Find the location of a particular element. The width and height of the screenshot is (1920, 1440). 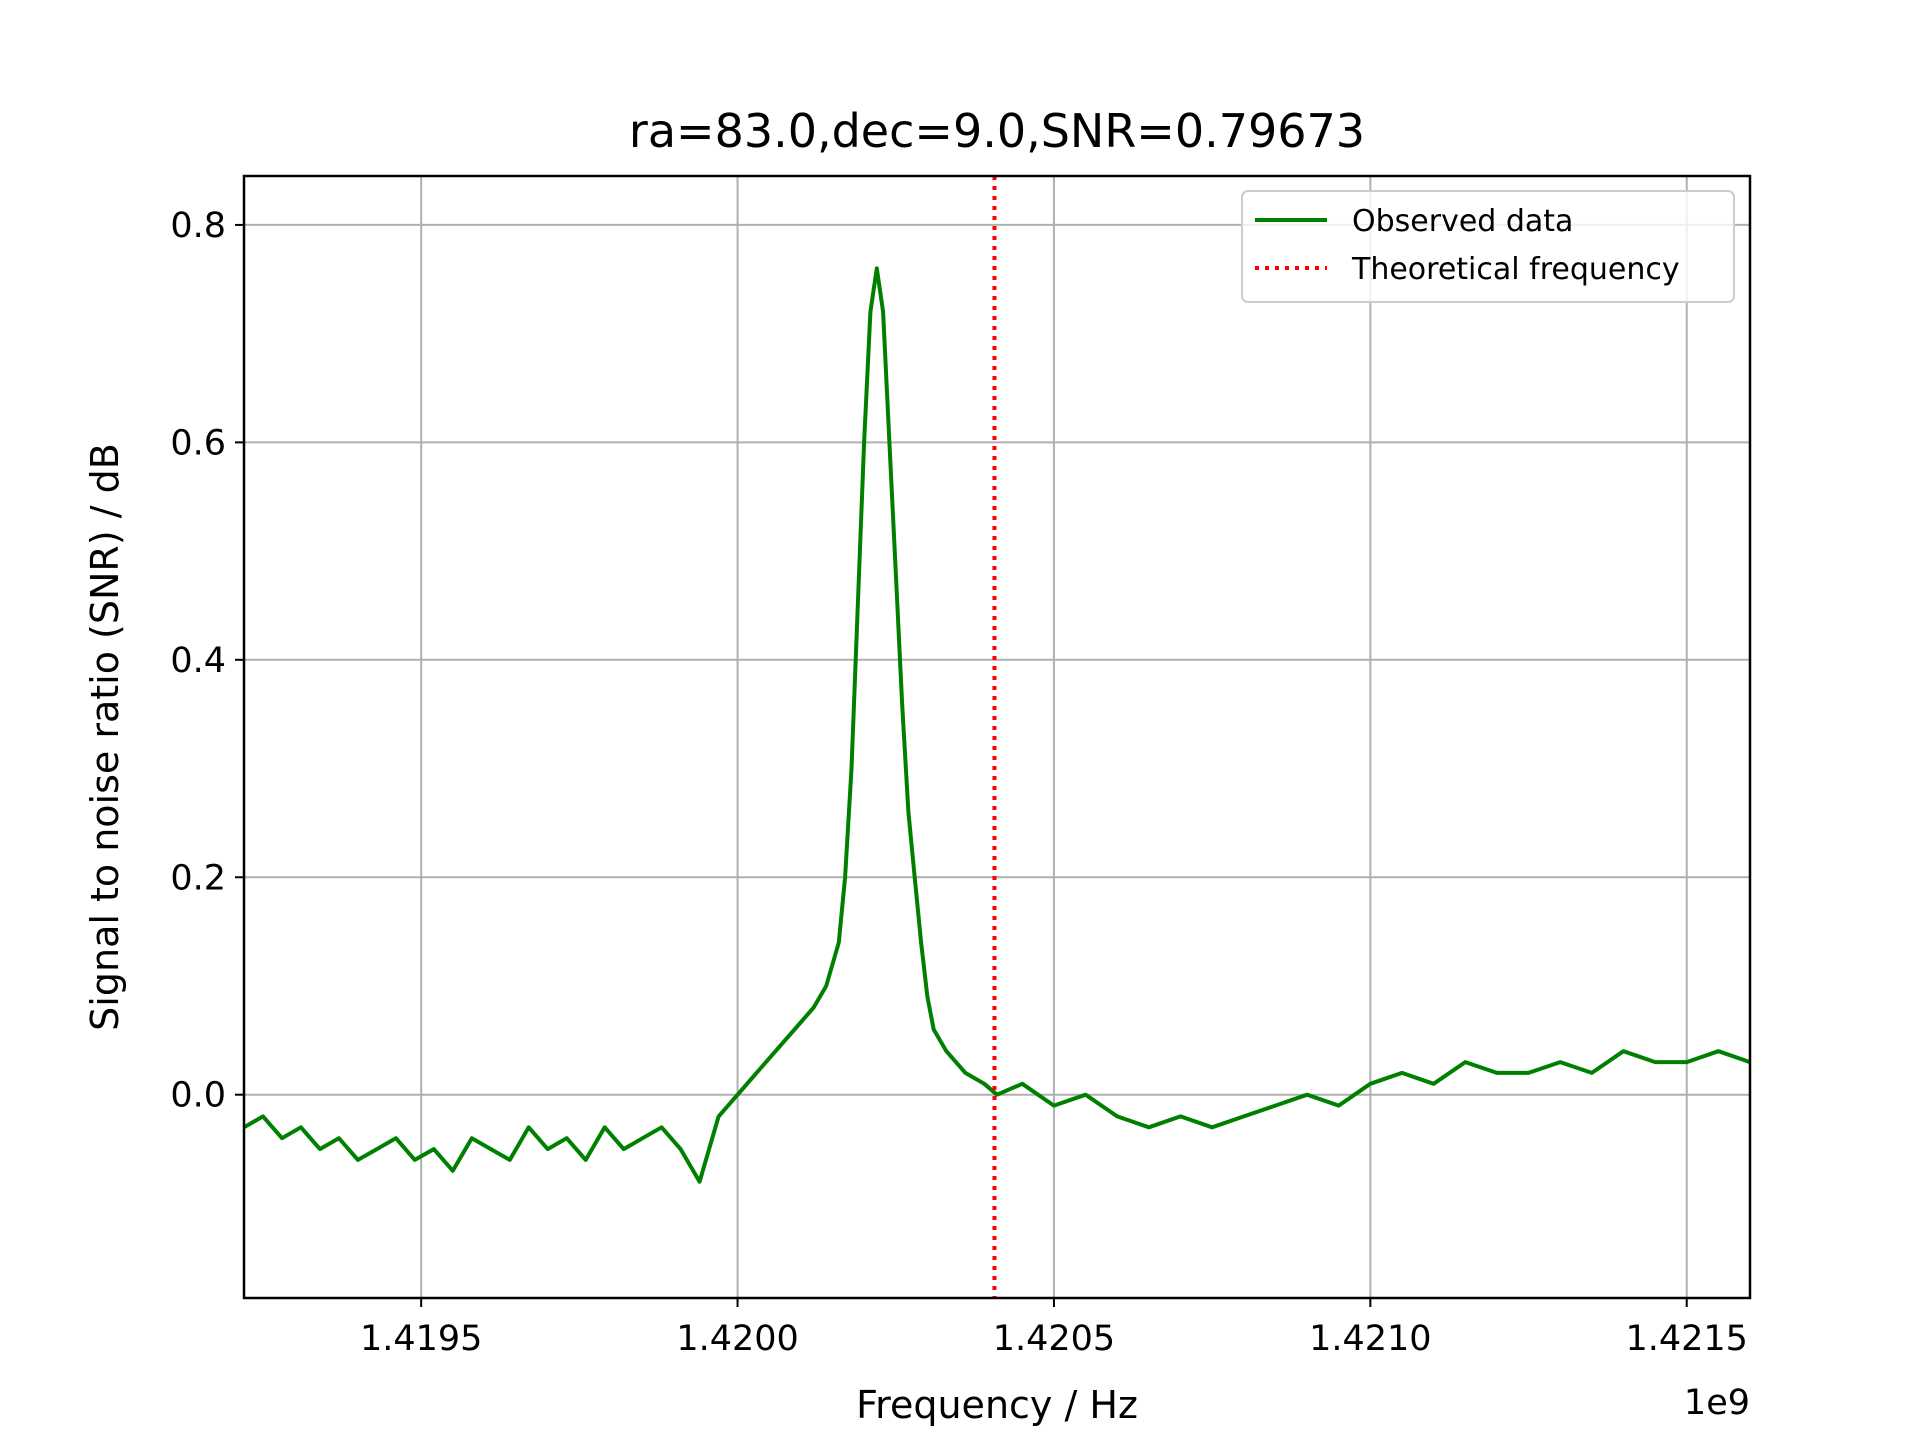

y-tick-label: 0.2 is located at coordinates (198, 878).